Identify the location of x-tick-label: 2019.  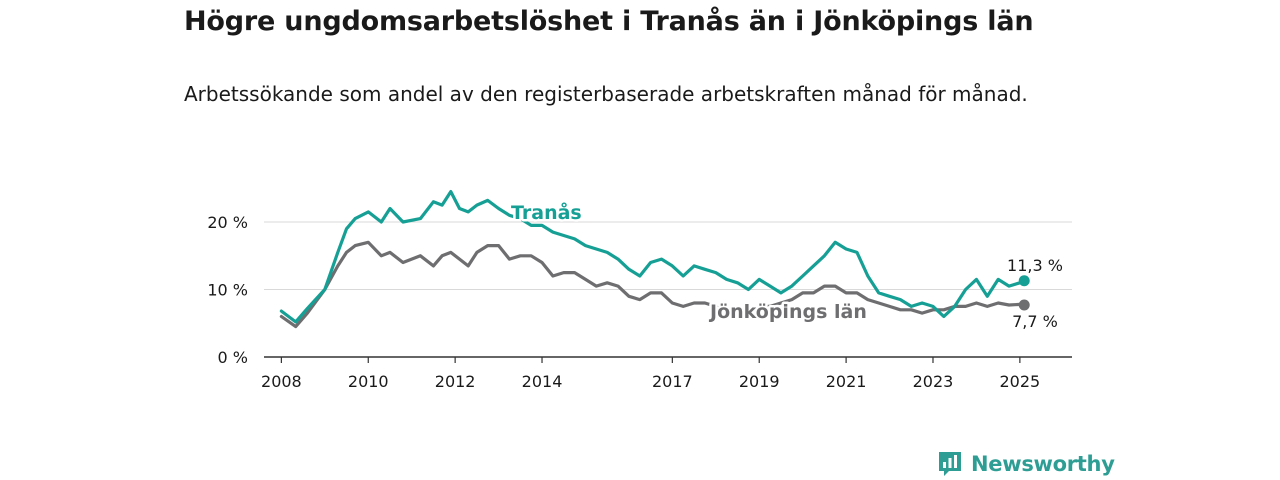
(759, 381).